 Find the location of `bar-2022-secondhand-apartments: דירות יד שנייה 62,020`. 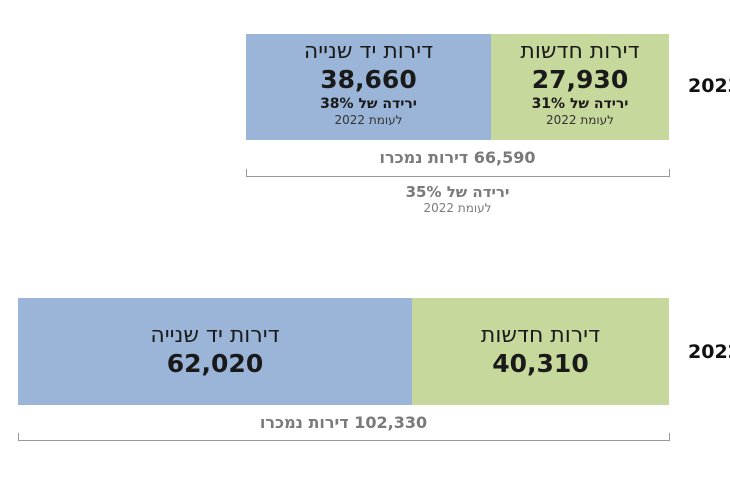

bar-2022-secondhand-apartments: דירות יד שנייה 62,020 is located at coordinates (215, 351).